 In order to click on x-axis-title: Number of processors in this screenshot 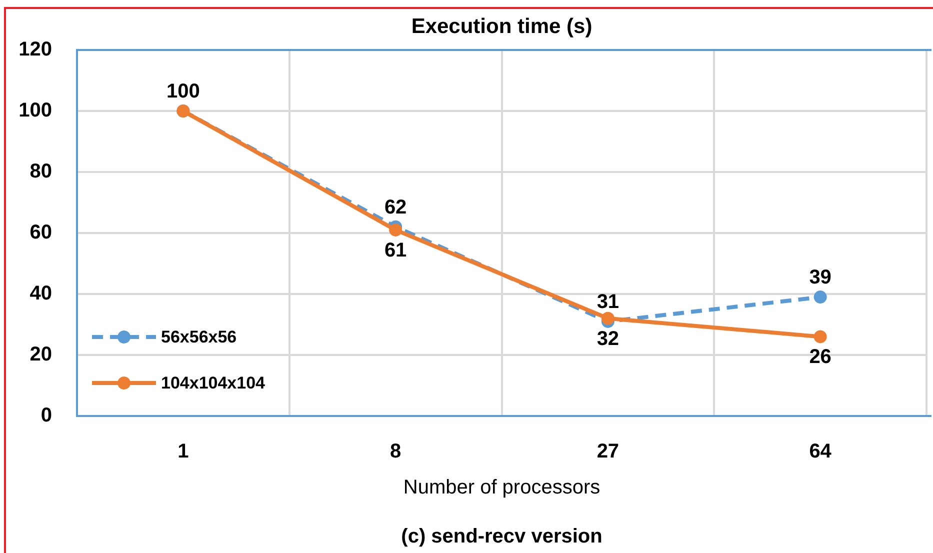, I will do `click(501, 487)`.